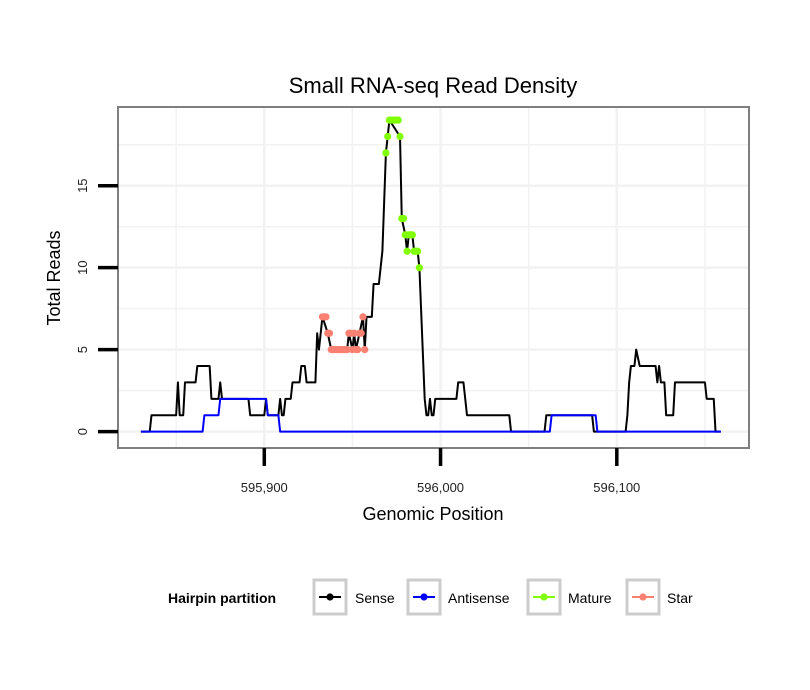 This screenshot has height=690, width=810. I want to click on legend-label-sense: Sense, so click(375, 598).